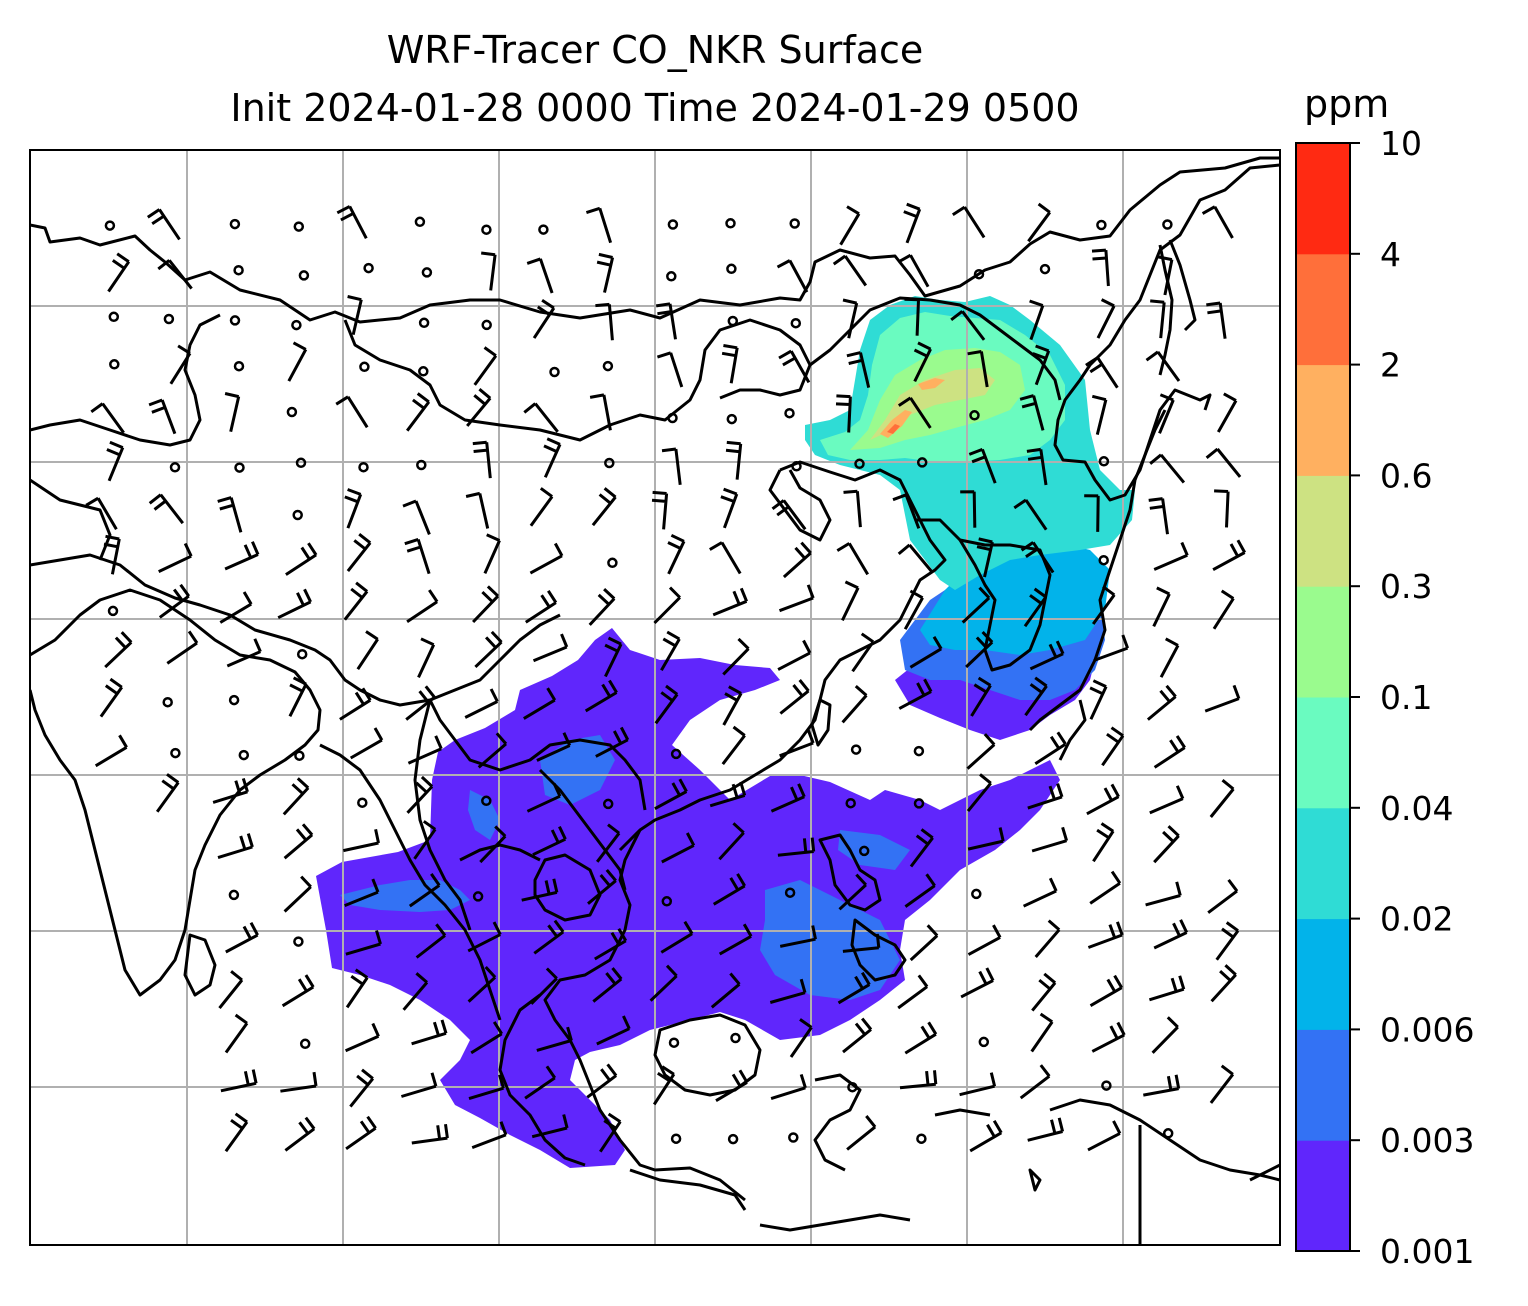 This screenshot has width=1528, height=1306. Describe the element at coordinates (71, 519) in the screenshot. I see `border-pakistan` at that location.